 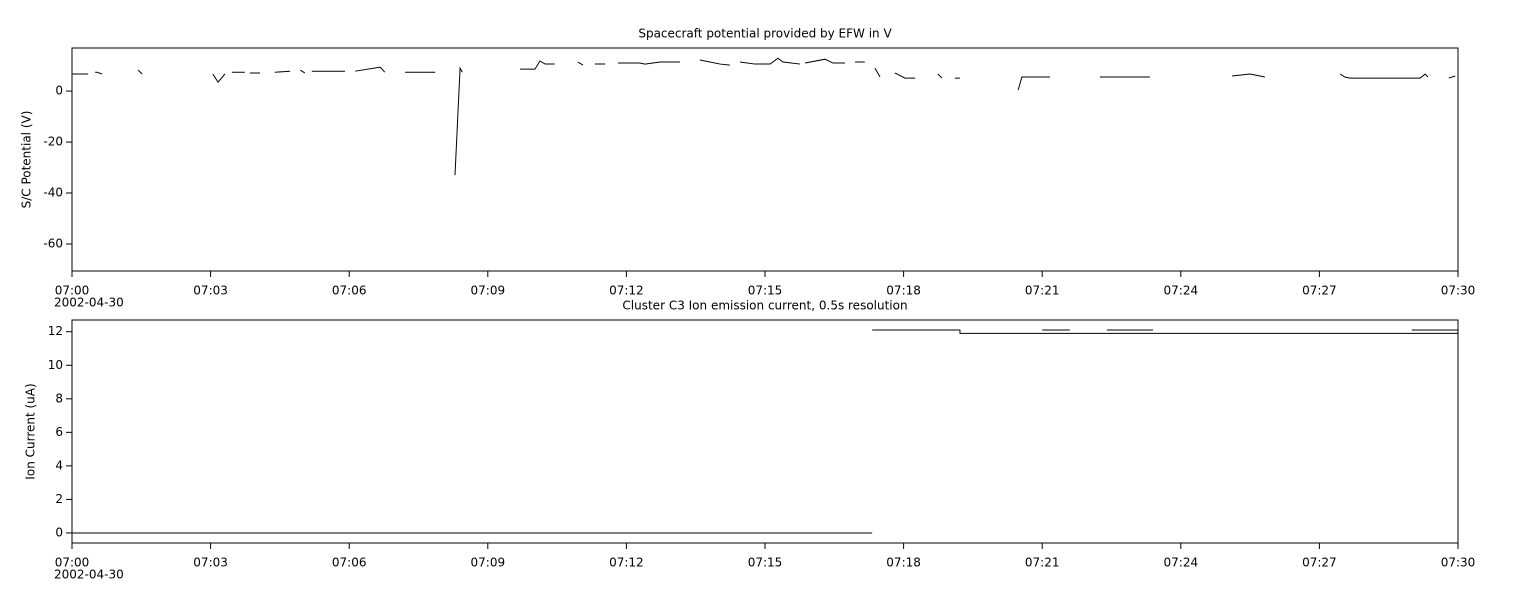 I want to click on y-tick-label: 2, so click(x=59, y=499).